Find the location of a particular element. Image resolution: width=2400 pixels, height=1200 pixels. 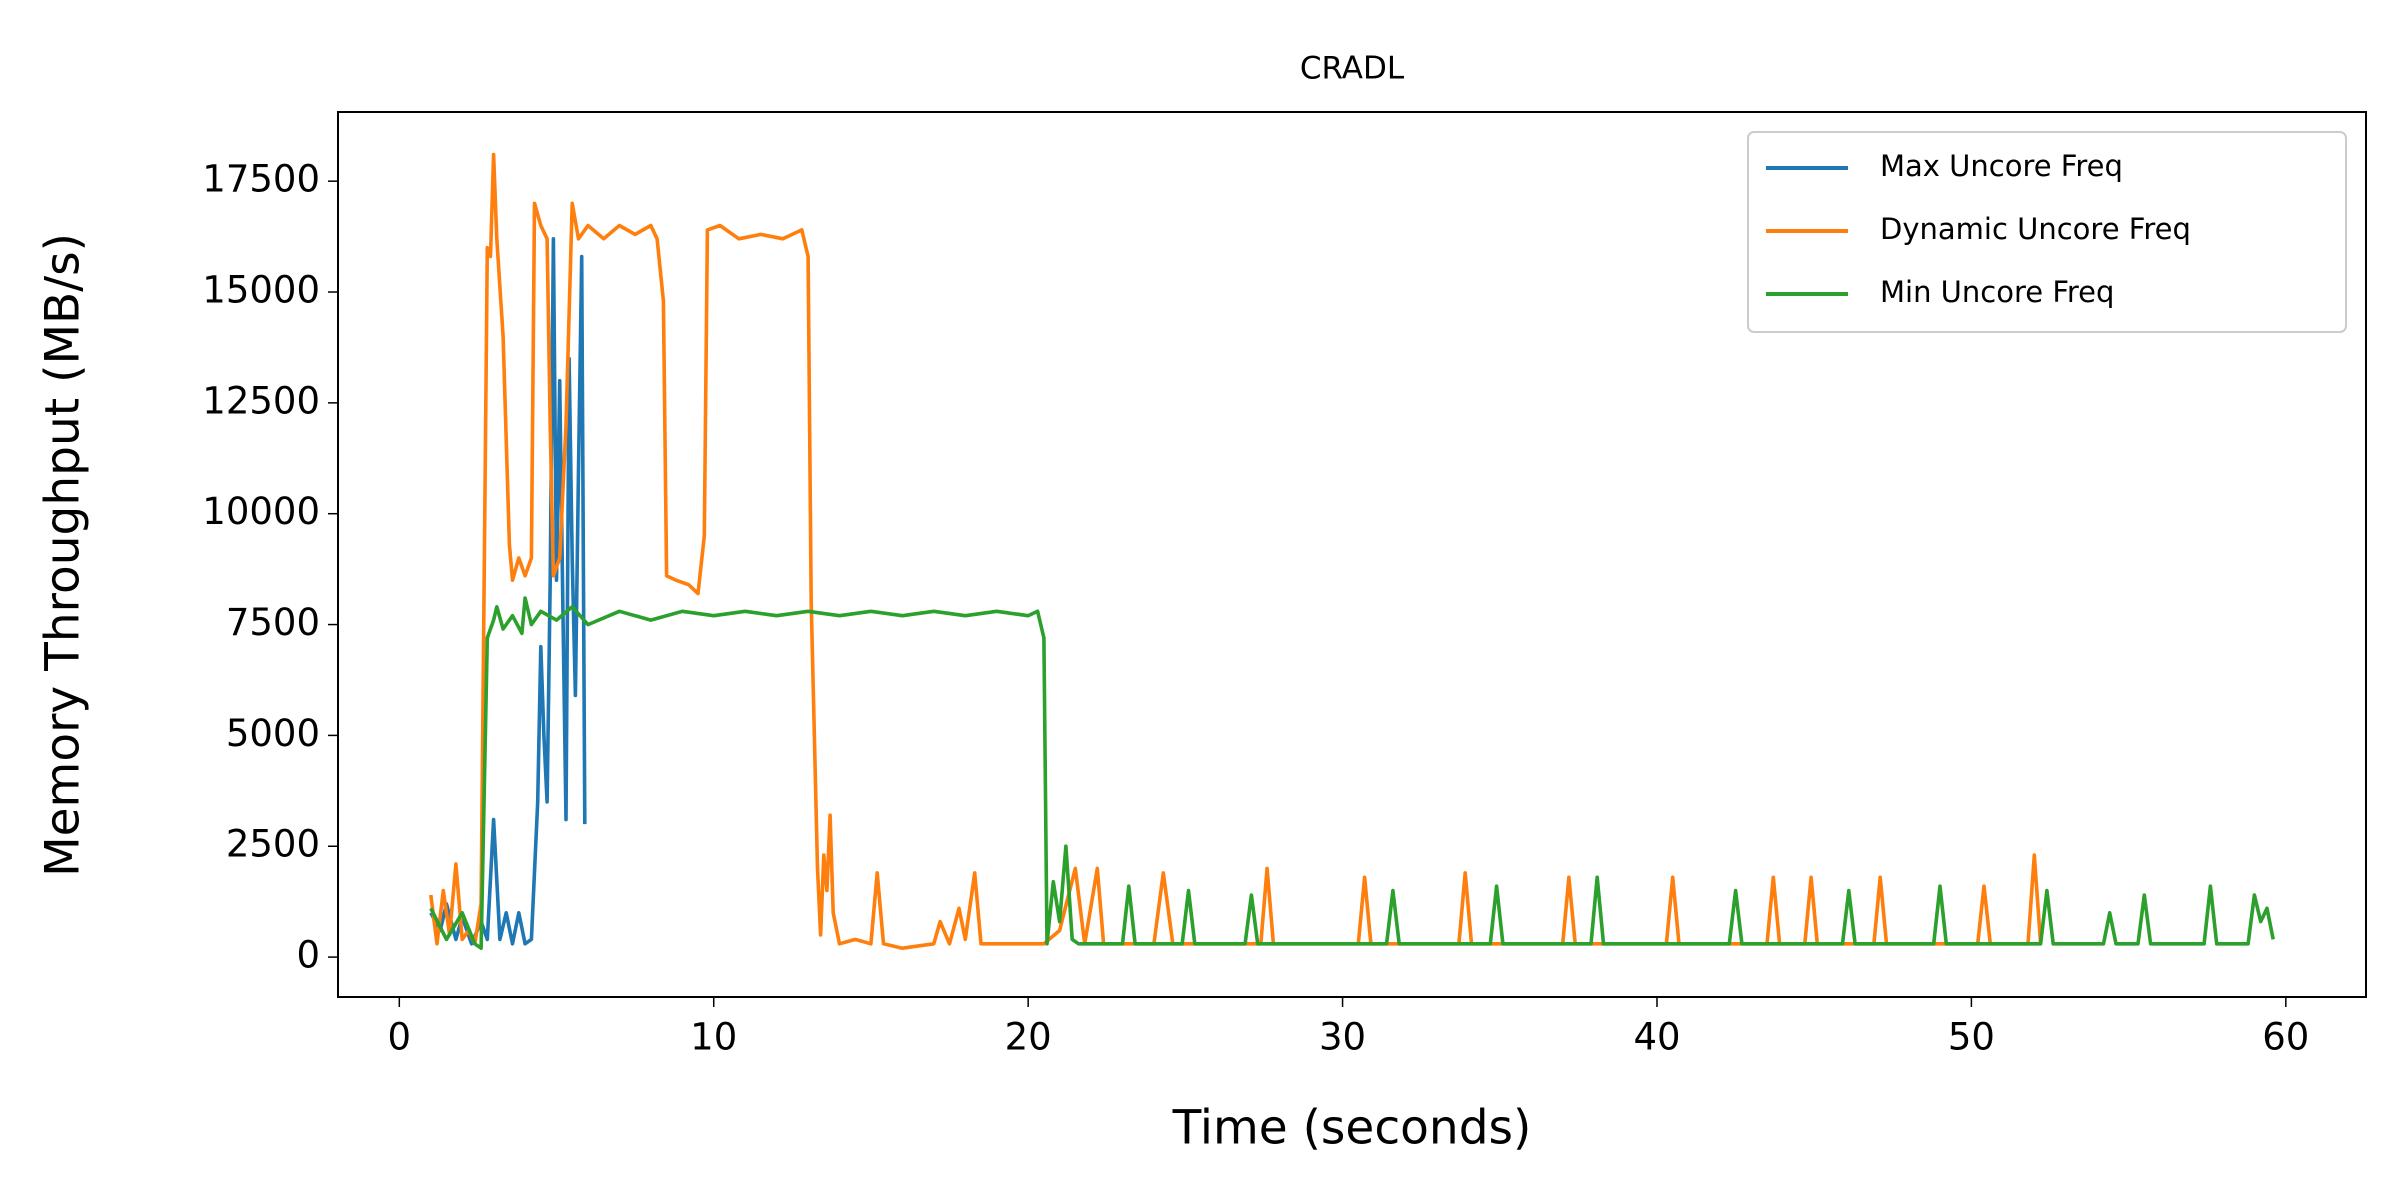

y-tick-label: 7500 is located at coordinates (273, 622).